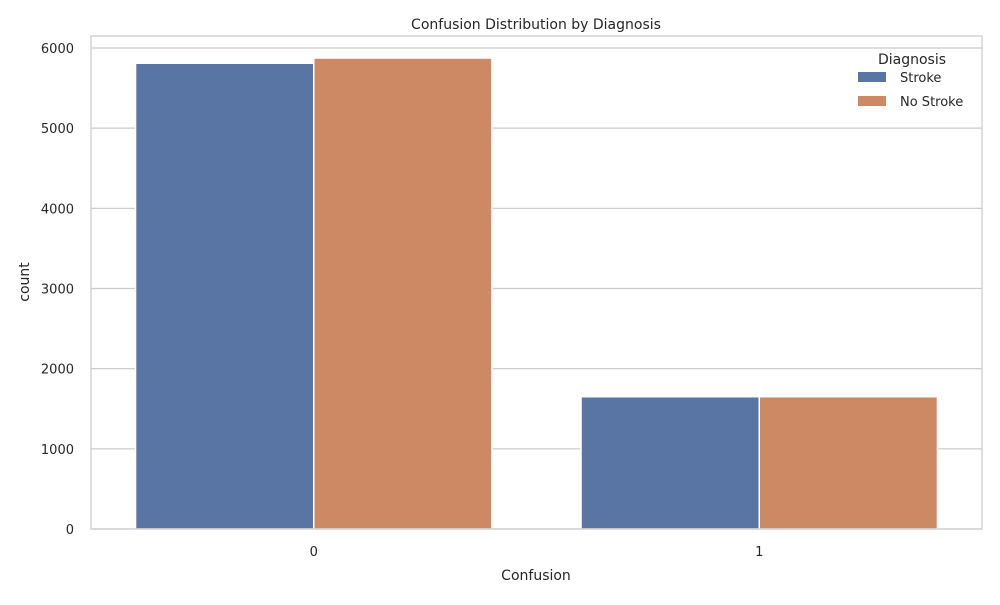 This screenshot has height=605, width=1000. What do you see at coordinates (314, 552) in the screenshot?
I see `x-tick-label: 0` at bounding box center [314, 552].